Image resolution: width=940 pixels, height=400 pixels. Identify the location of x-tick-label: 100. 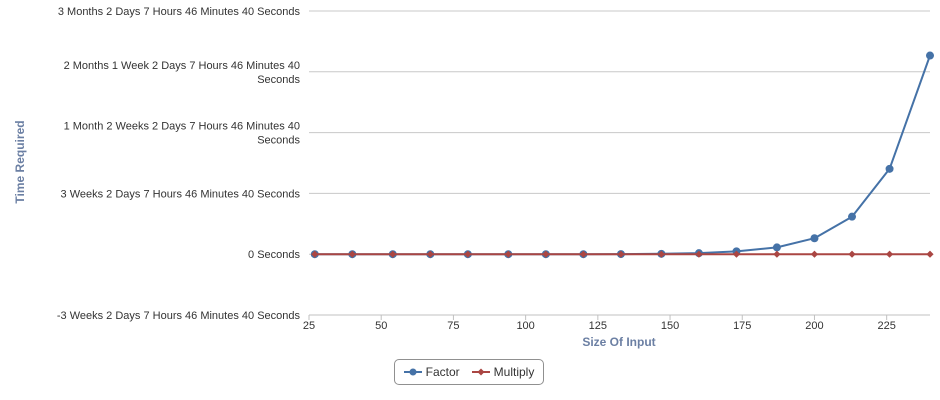
(525, 326).